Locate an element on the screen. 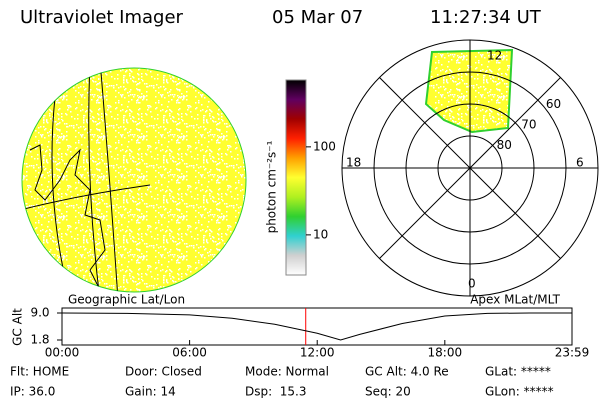 Image resolution: width=600 pixels, height=400 pixels. status-field: Door: Closed is located at coordinates (163, 372).